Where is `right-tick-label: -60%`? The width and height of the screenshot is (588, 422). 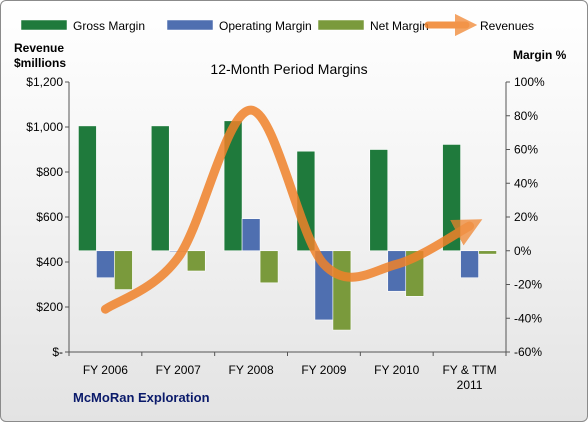 right-tick-label: -60% is located at coordinates (528, 352).